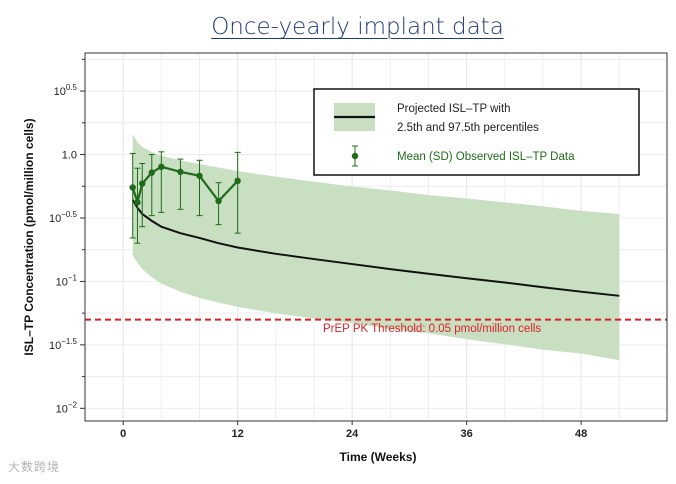 The height and width of the screenshot is (484, 676). Describe the element at coordinates (468, 128) in the screenshot. I see `legend-entry-projected-line2: 2.5th and 97.5th percentiles` at that location.